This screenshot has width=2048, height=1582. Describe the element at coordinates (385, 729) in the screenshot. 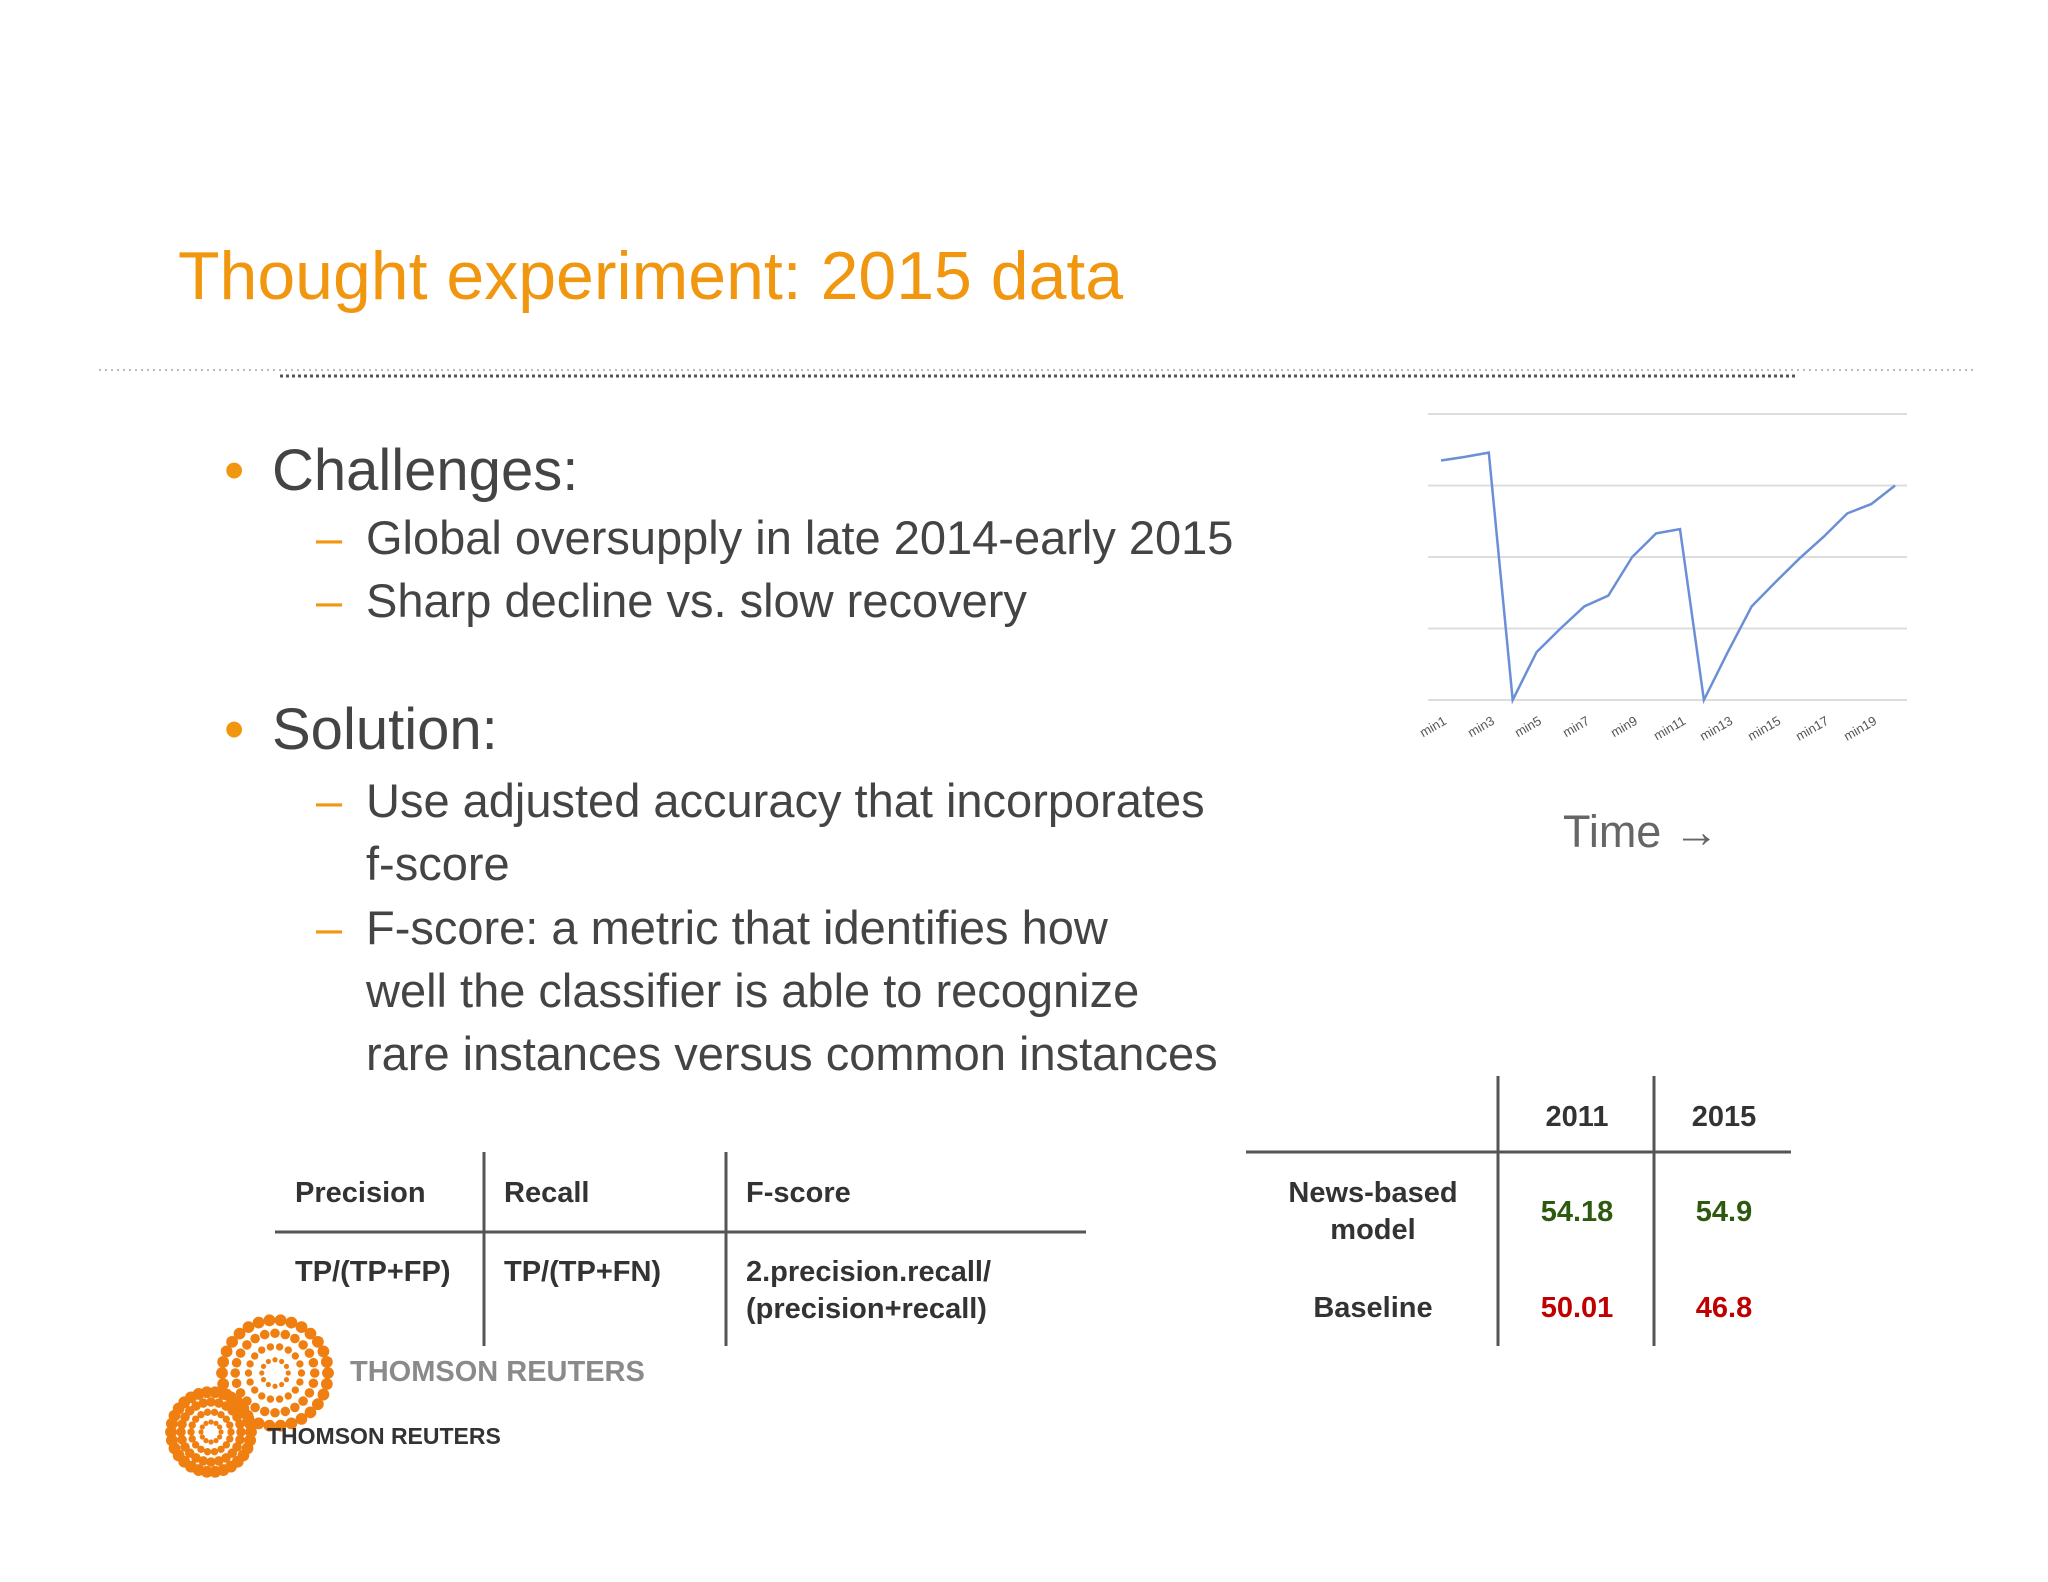

I see `bullet-text: Solution:` at that location.